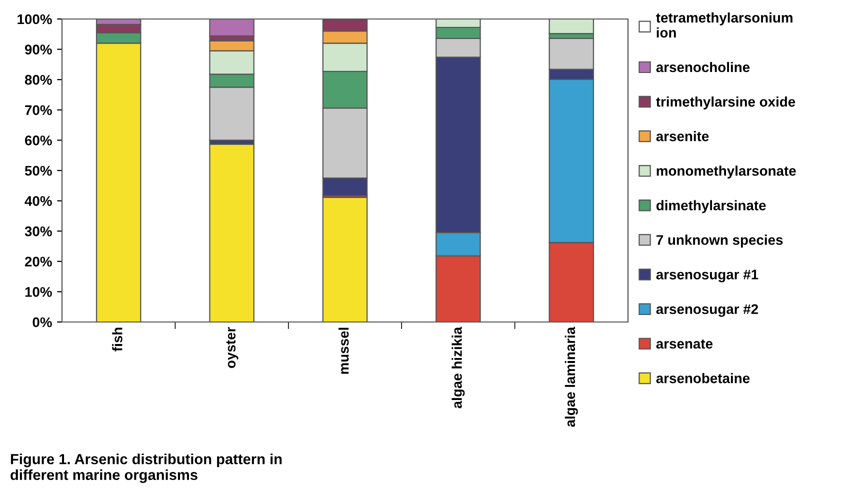 The width and height of the screenshot is (854, 489). I want to click on y-tick-label: 20%, so click(38, 261).